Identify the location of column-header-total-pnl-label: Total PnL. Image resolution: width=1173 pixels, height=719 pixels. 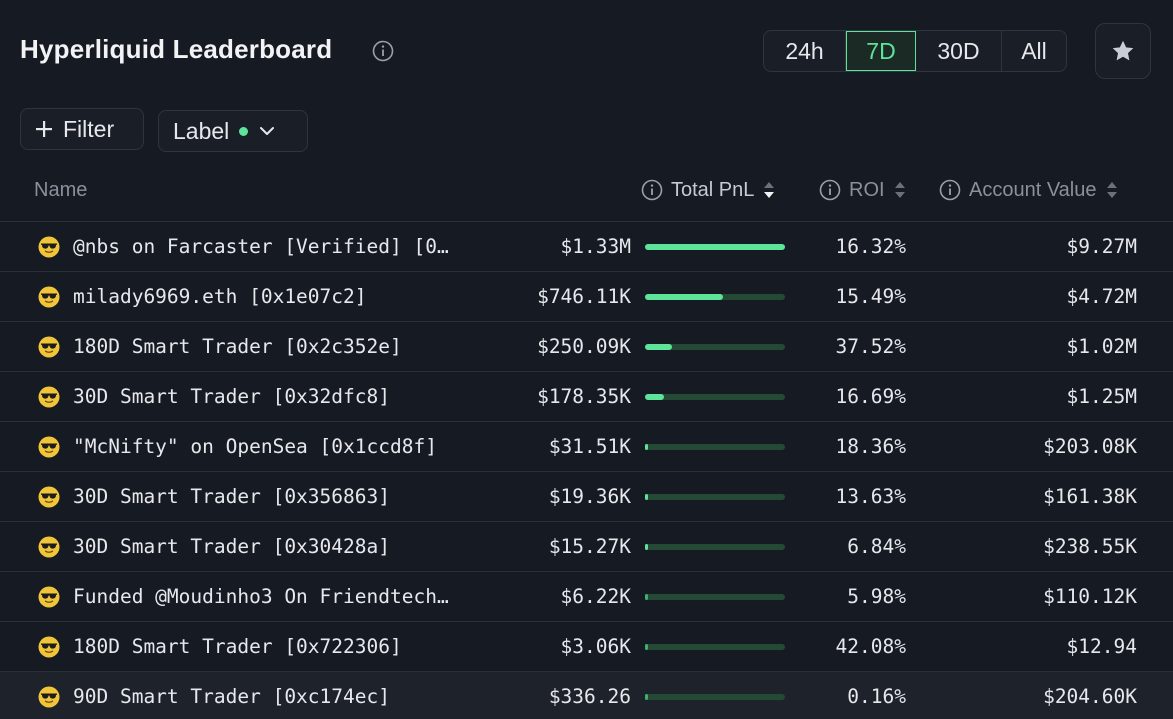
(713, 189).